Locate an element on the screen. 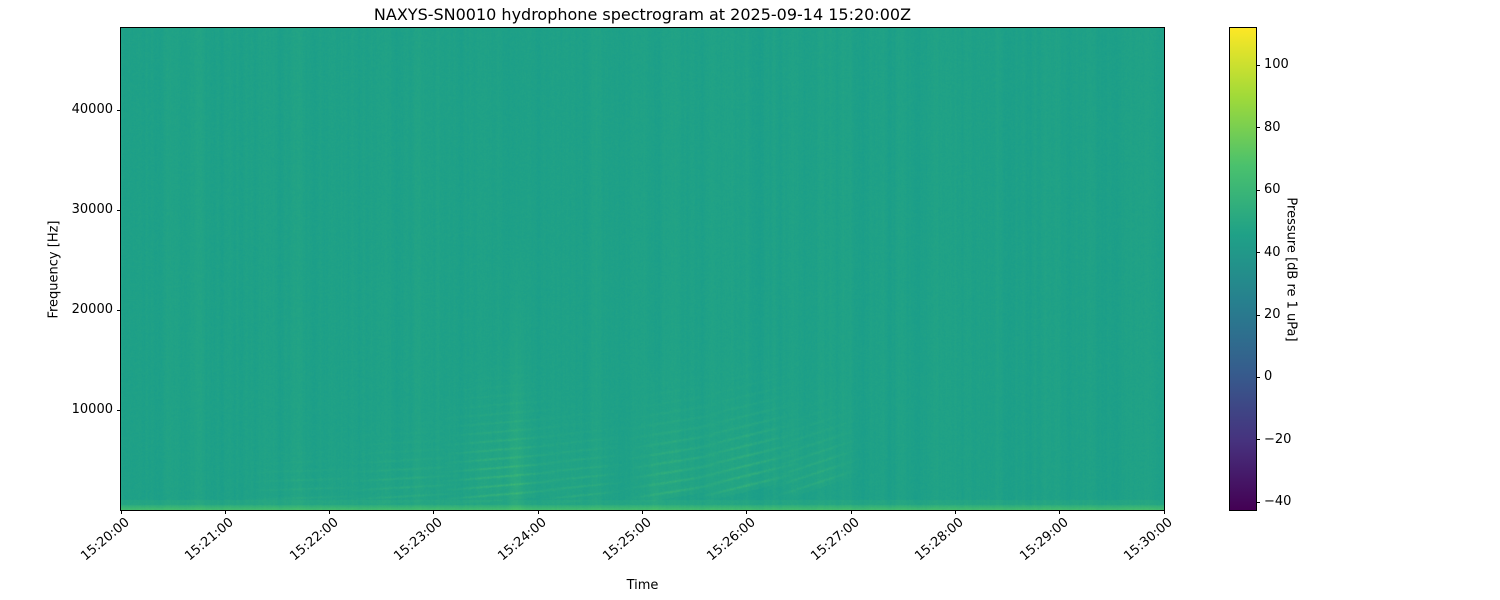 The width and height of the screenshot is (1500, 600). x-tick-label: 15:20:00 is located at coordinates (105, 540).